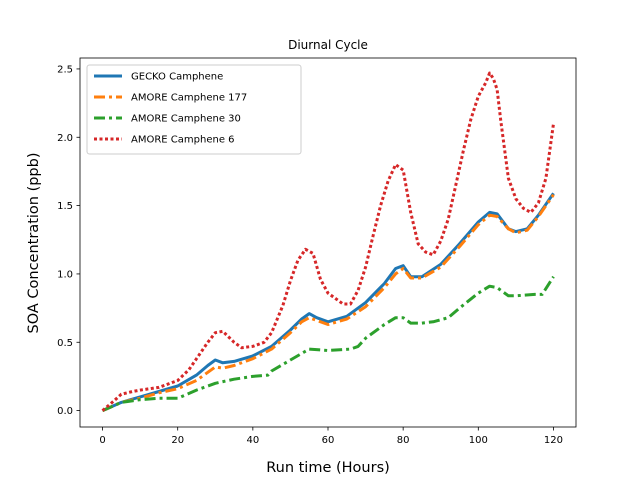 Image resolution: width=640 pixels, height=480 pixels. I want to click on chart-title: Diurnal Cycle, so click(328, 45).